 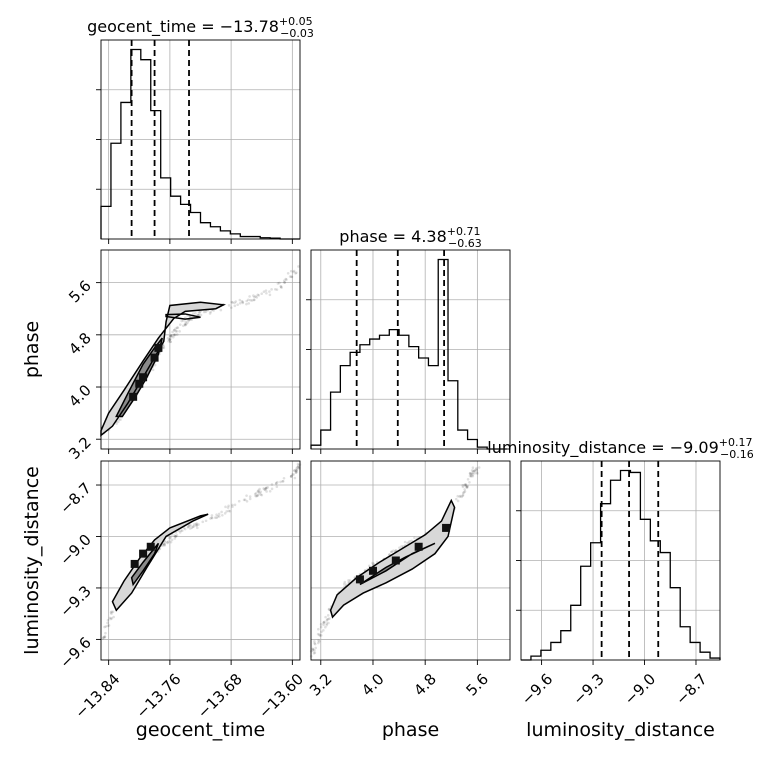 What do you see at coordinates (537, 689) in the screenshot?
I see `x-tick-label: −9.6` at bounding box center [537, 689].